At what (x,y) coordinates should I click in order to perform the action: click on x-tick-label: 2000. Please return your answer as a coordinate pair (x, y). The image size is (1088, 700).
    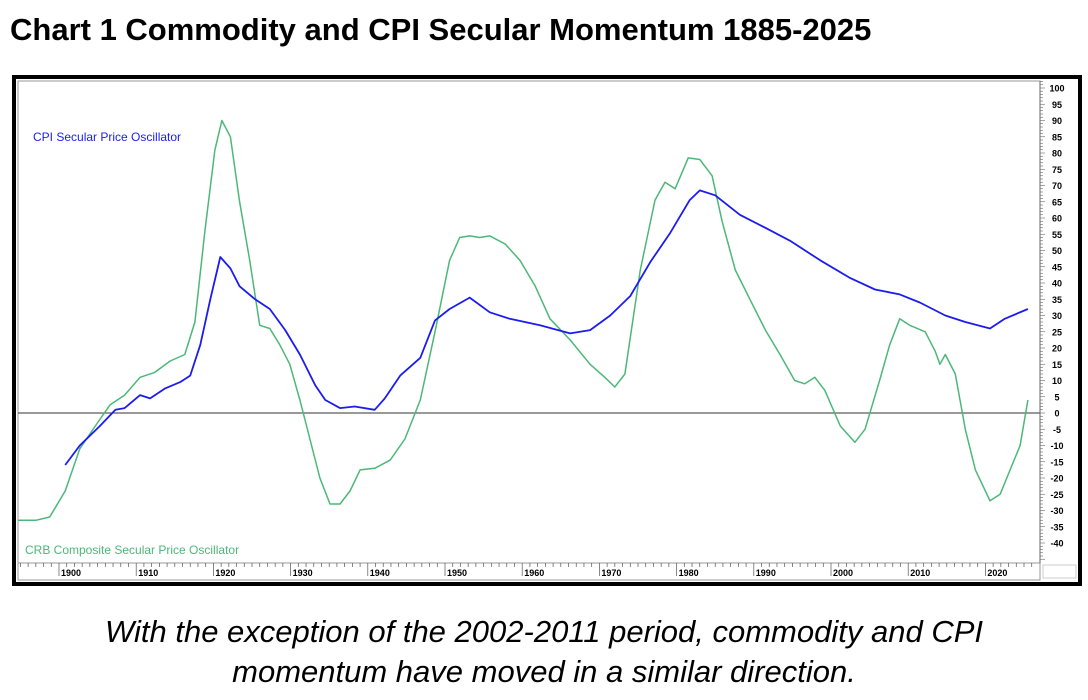
    Looking at the image, I should click on (843, 573).